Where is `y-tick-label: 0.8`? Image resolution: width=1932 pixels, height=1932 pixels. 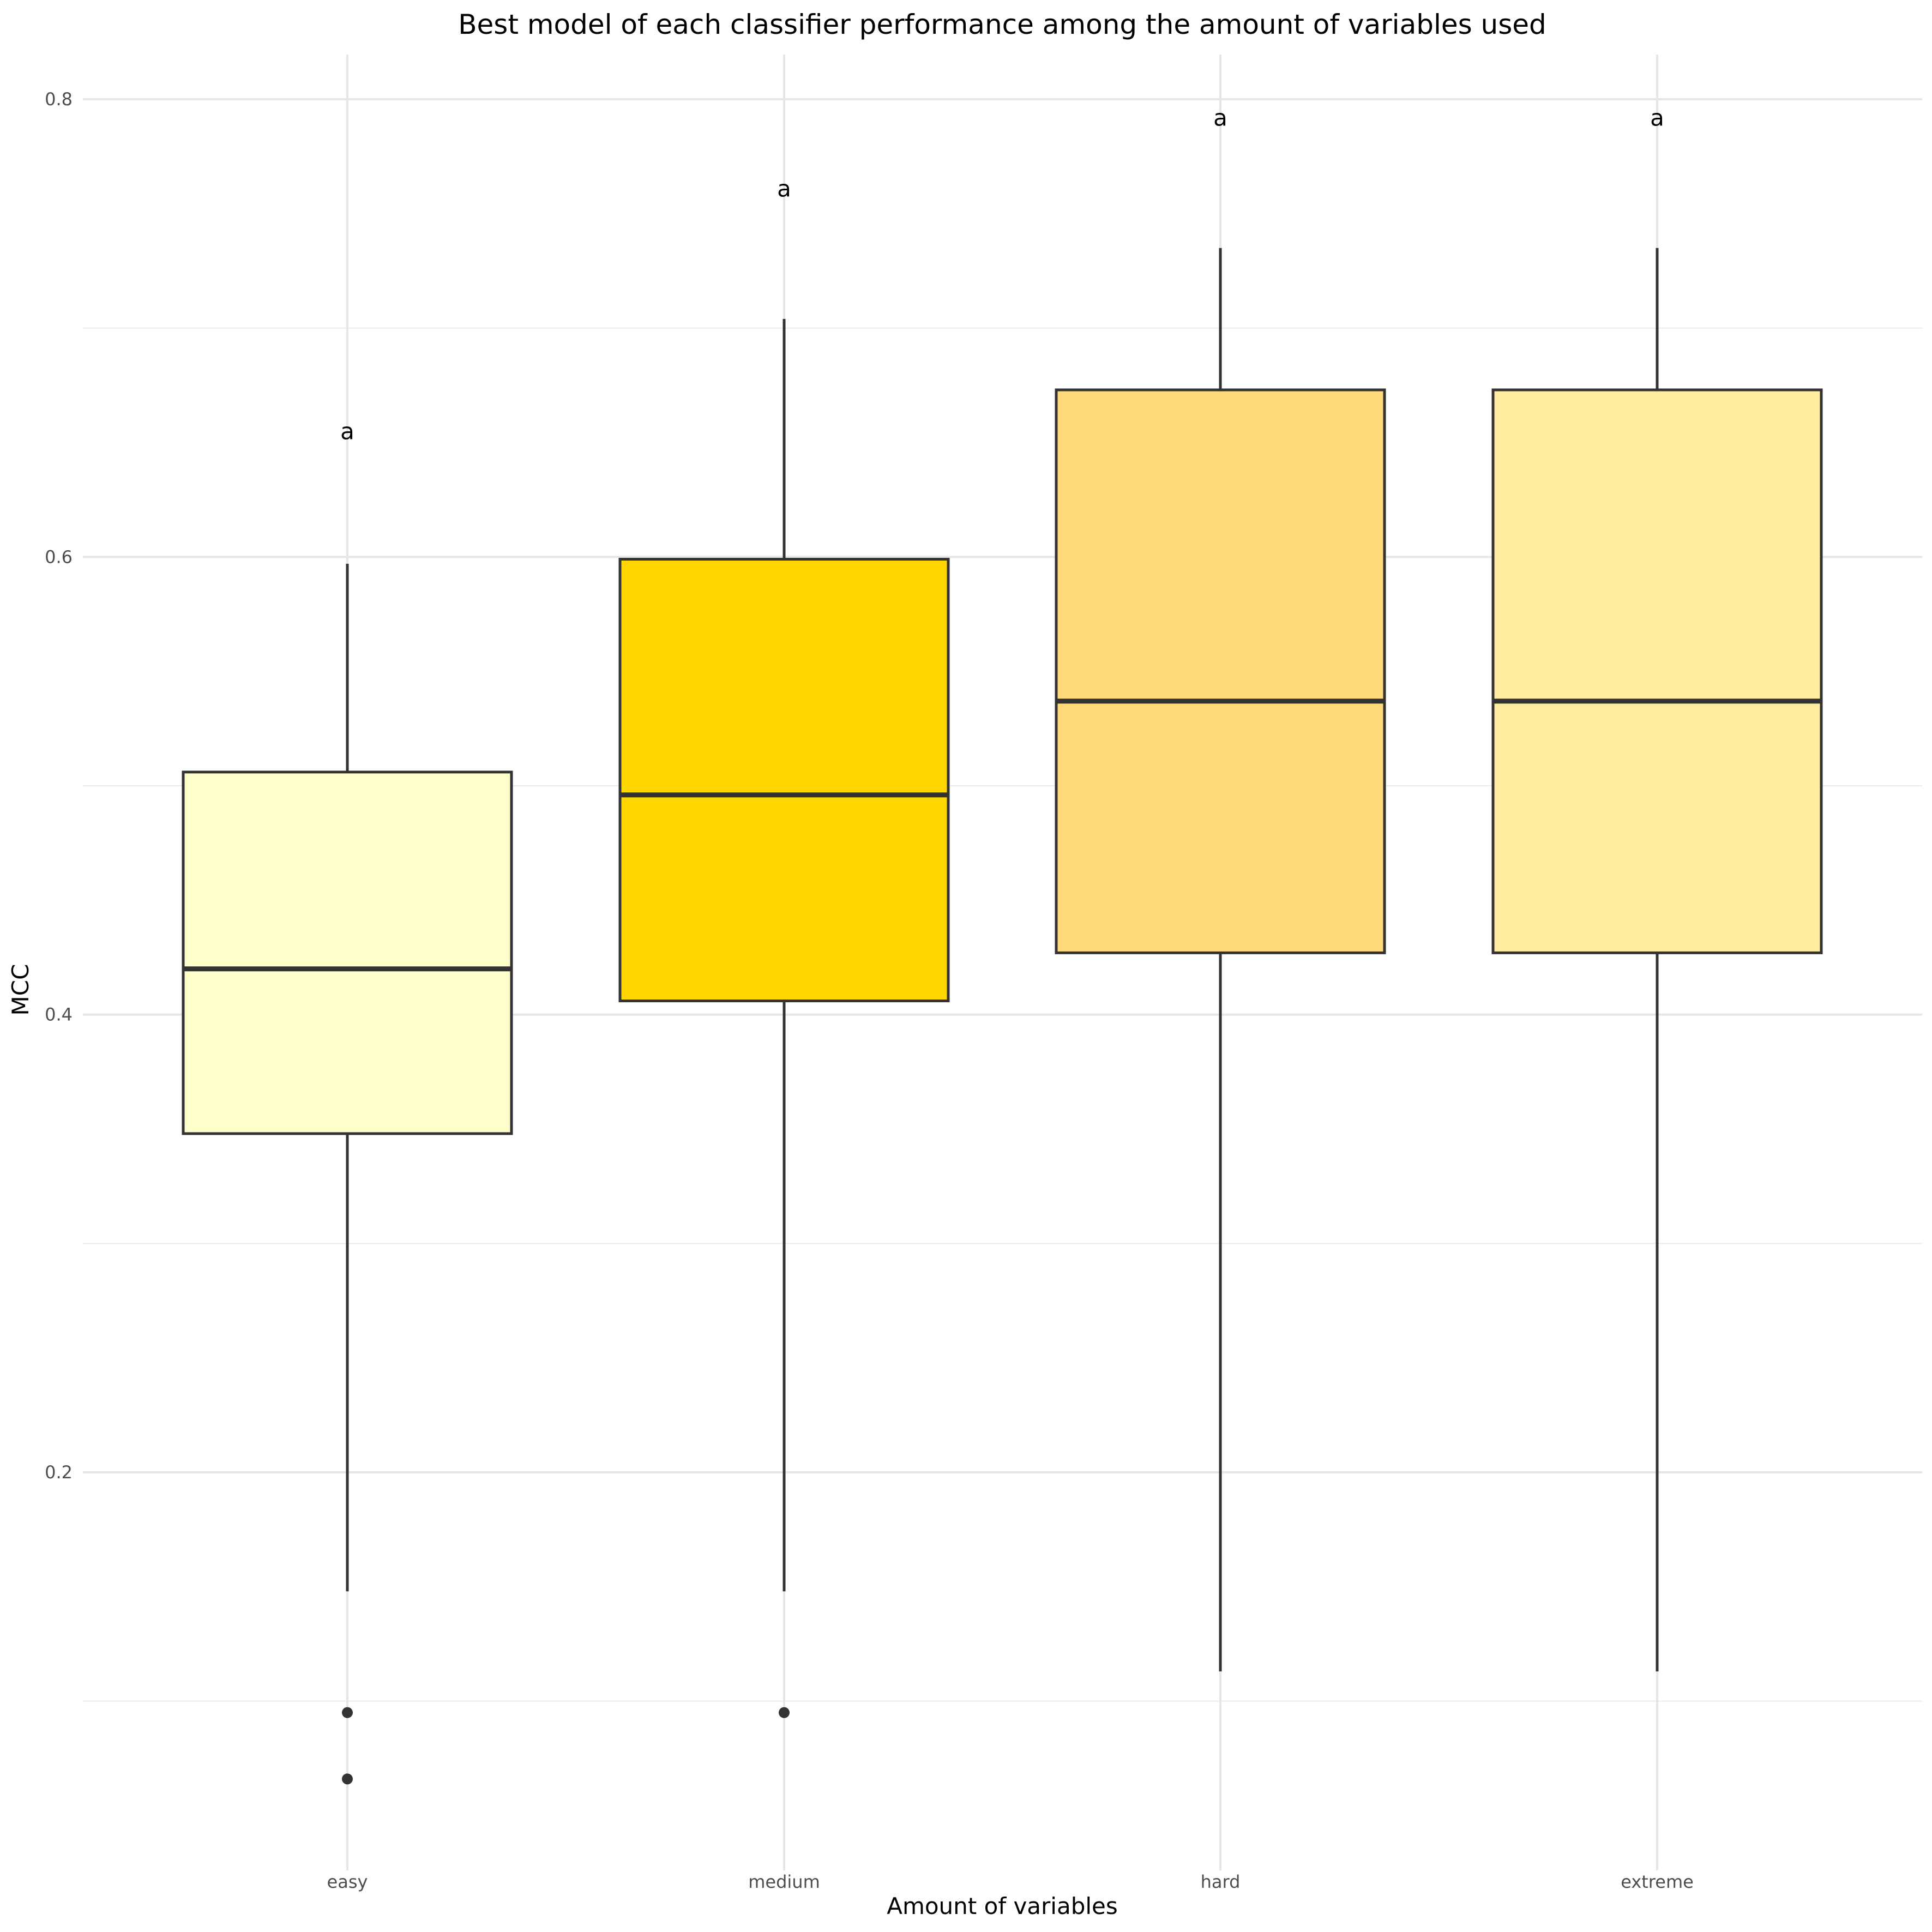
y-tick-label: 0.8 is located at coordinates (59, 99).